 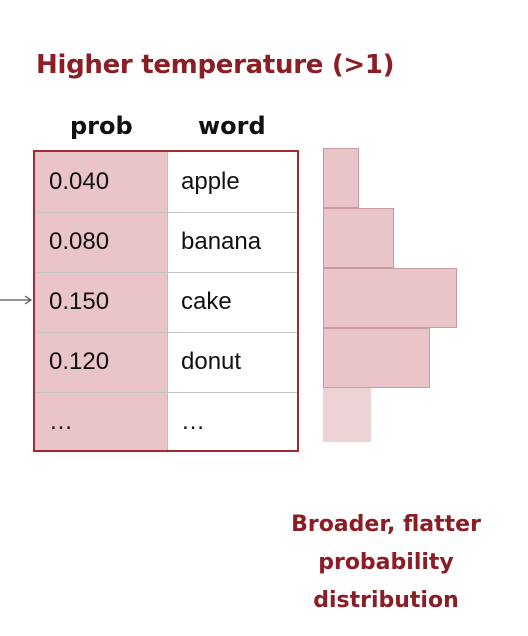 What do you see at coordinates (79, 241) in the screenshot?
I see `prob-cell: 0.080` at bounding box center [79, 241].